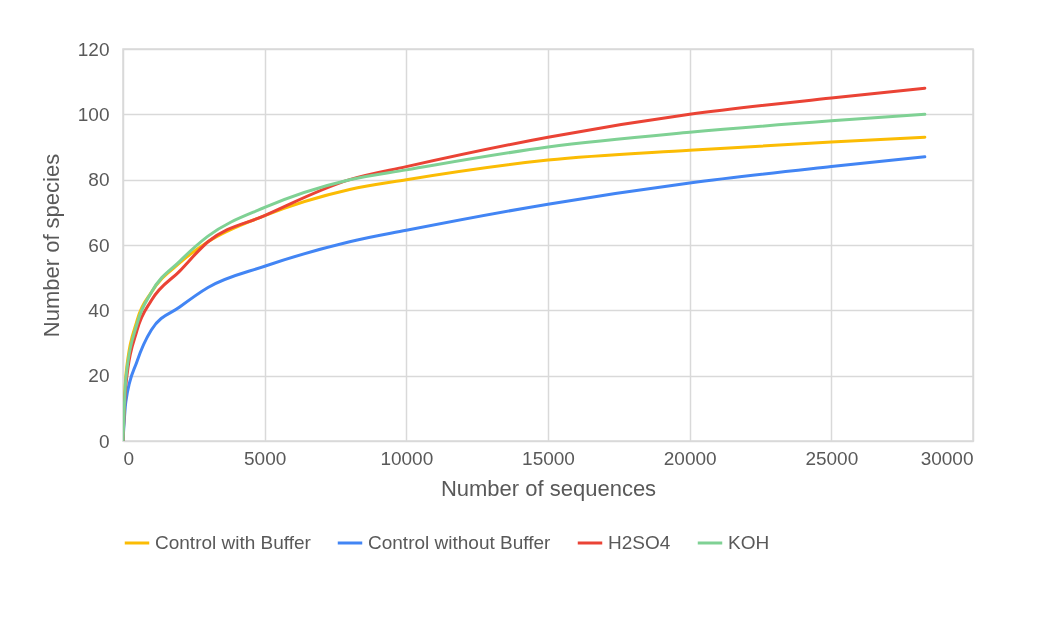 Image resolution: width=1060 pixels, height=619 pixels. What do you see at coordinates (51, 245) in the screenshot?
I see `y-axis-title: Number of species` at bounding box center [51, 245].